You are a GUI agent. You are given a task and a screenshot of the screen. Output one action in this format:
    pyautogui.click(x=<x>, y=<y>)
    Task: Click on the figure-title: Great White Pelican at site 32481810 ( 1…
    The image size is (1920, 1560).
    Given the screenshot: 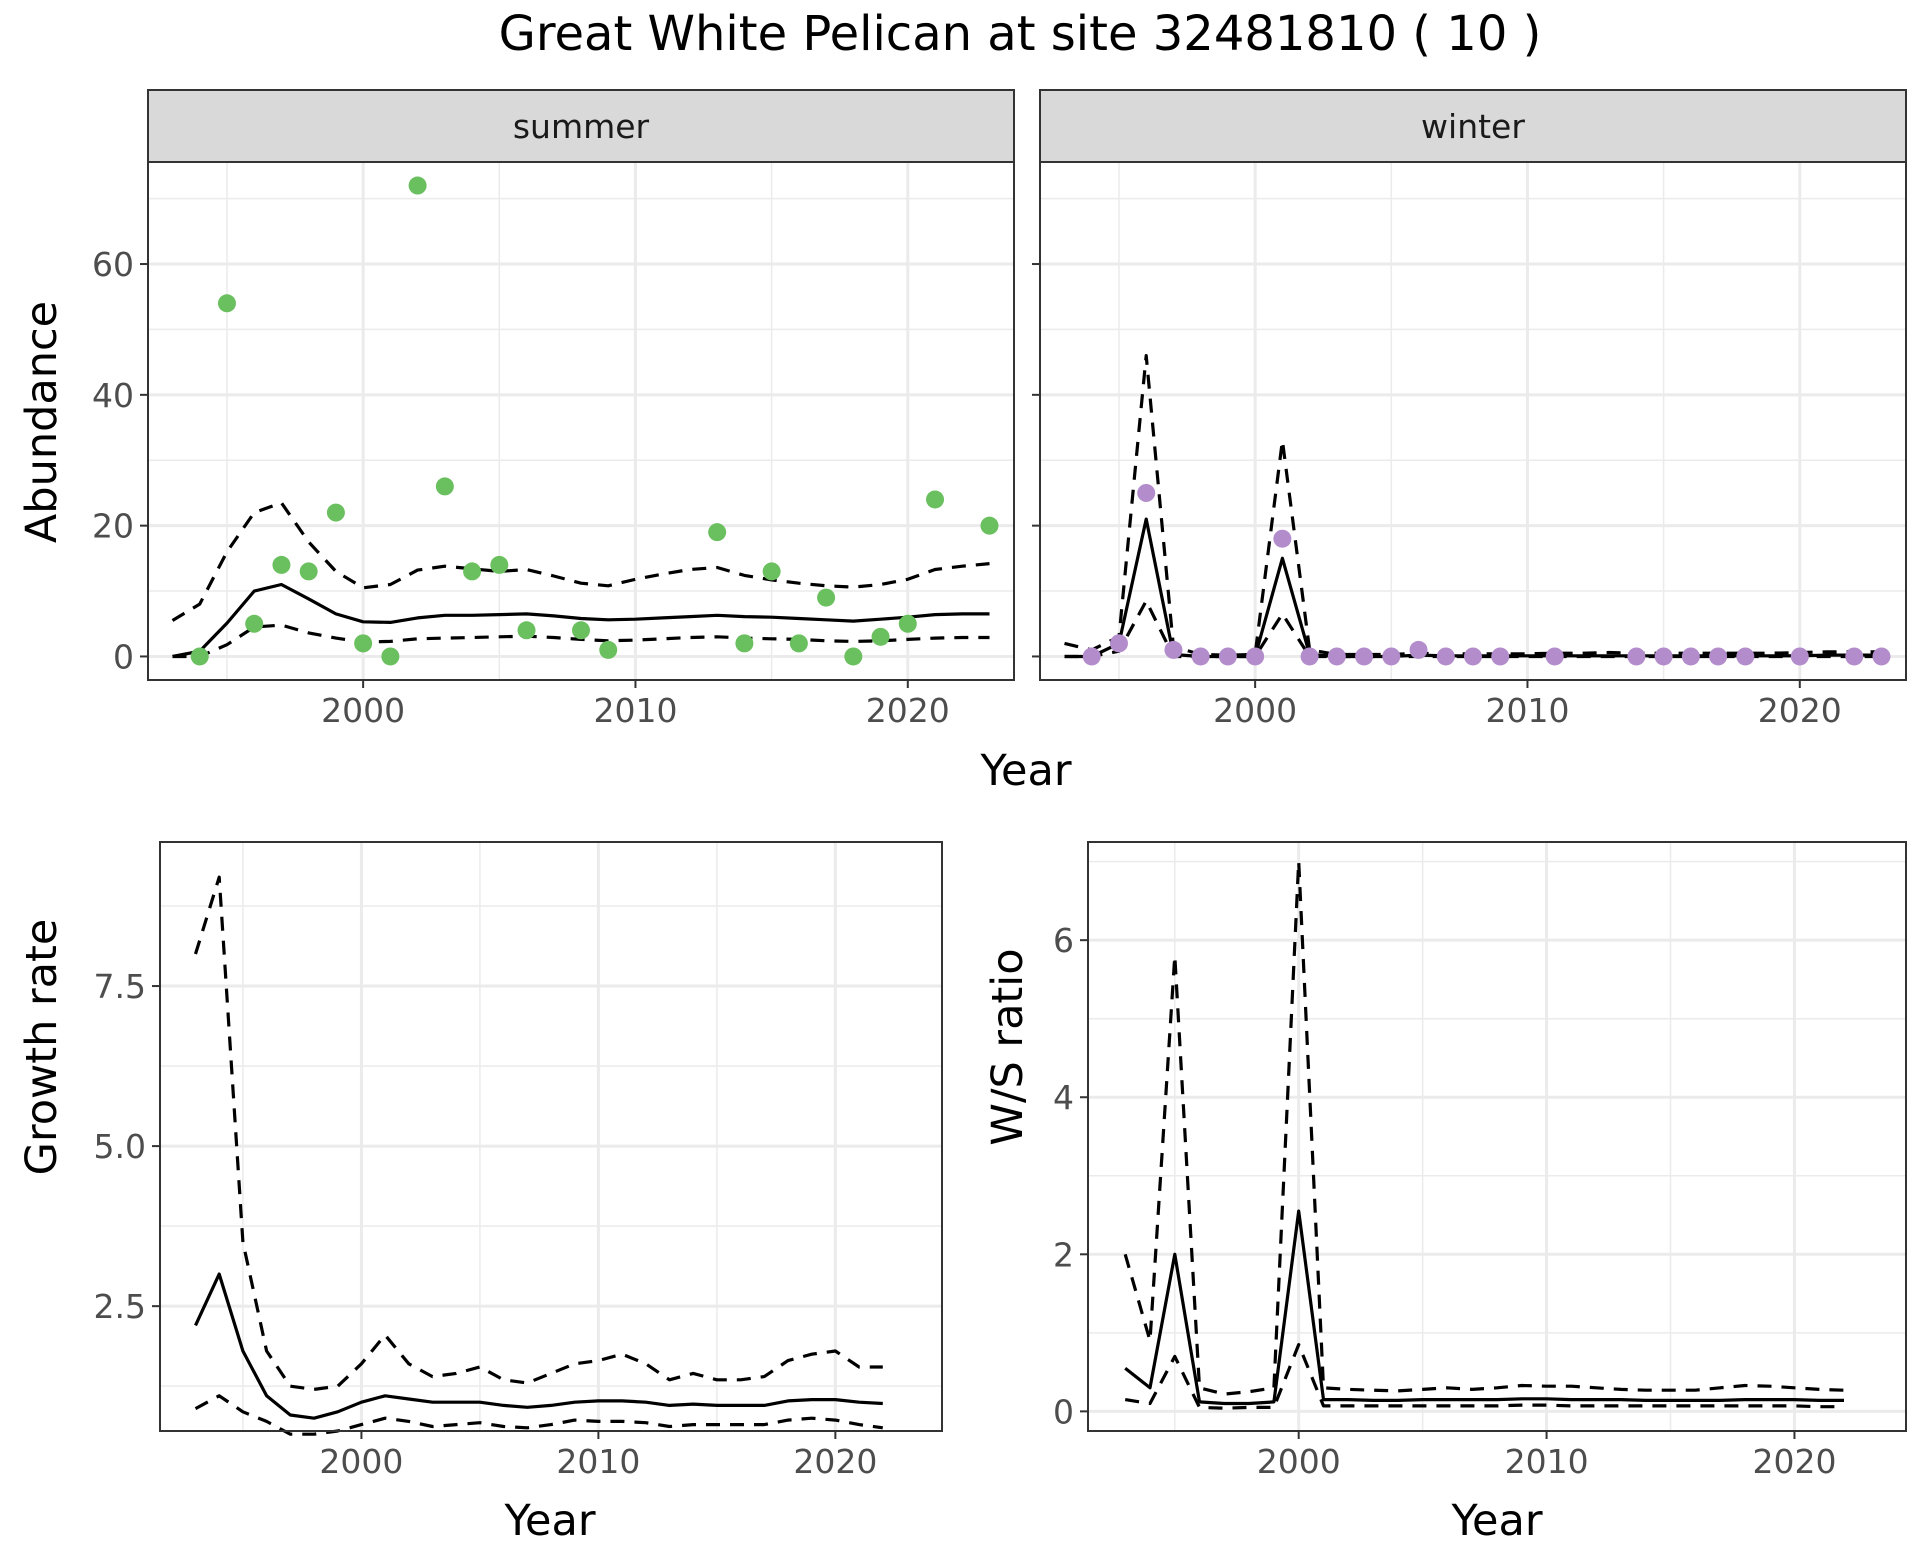 What is the action you would take?
    pyautogui.click(x=1020, y=34)
    